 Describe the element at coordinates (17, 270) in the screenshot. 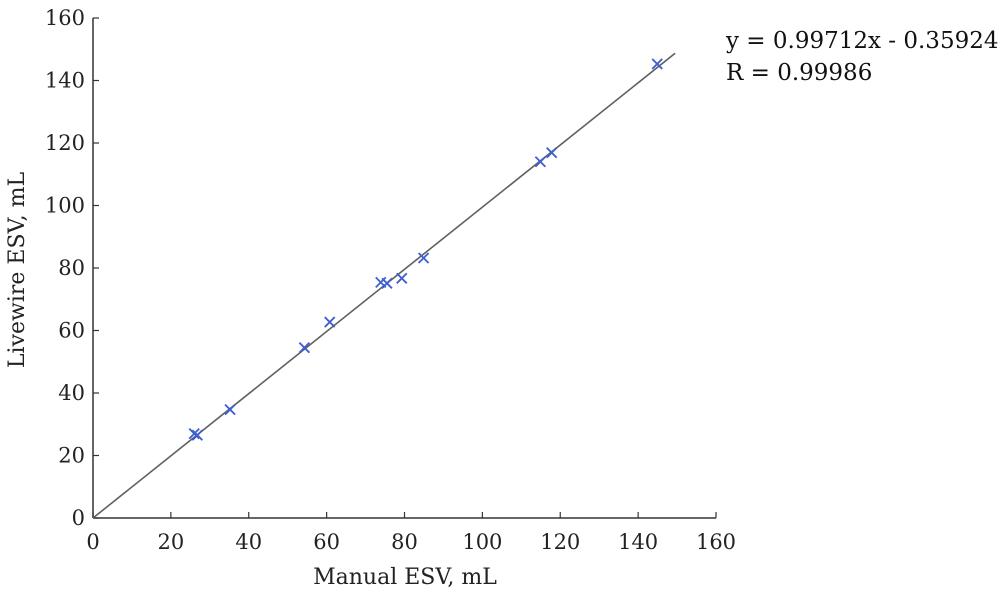

I see `y-axis-title: Livewire ESV, mL` at that location.